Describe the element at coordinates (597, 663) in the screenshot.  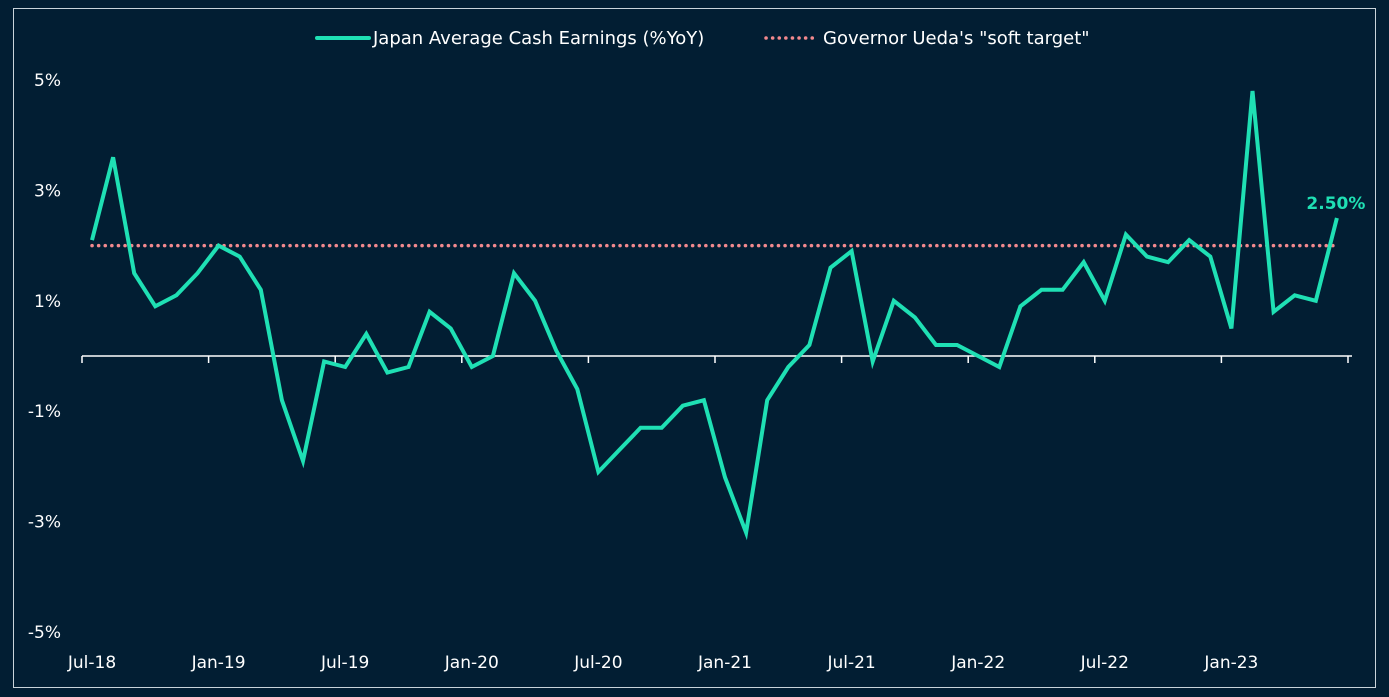
I see `x-tick-label: Jul-20` at that location.